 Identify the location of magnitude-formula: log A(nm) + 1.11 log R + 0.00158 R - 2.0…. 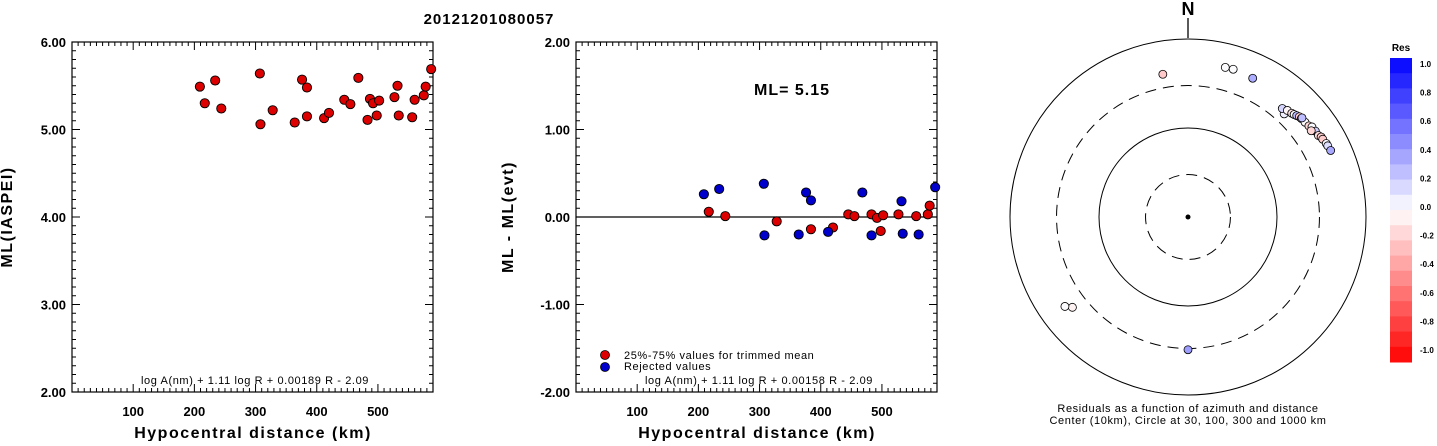
(759, 381).